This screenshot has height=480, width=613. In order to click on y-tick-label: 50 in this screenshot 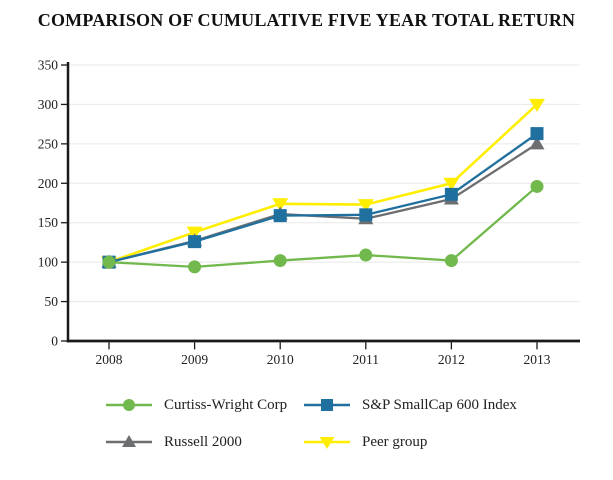, I will do `click(52, 301)`.